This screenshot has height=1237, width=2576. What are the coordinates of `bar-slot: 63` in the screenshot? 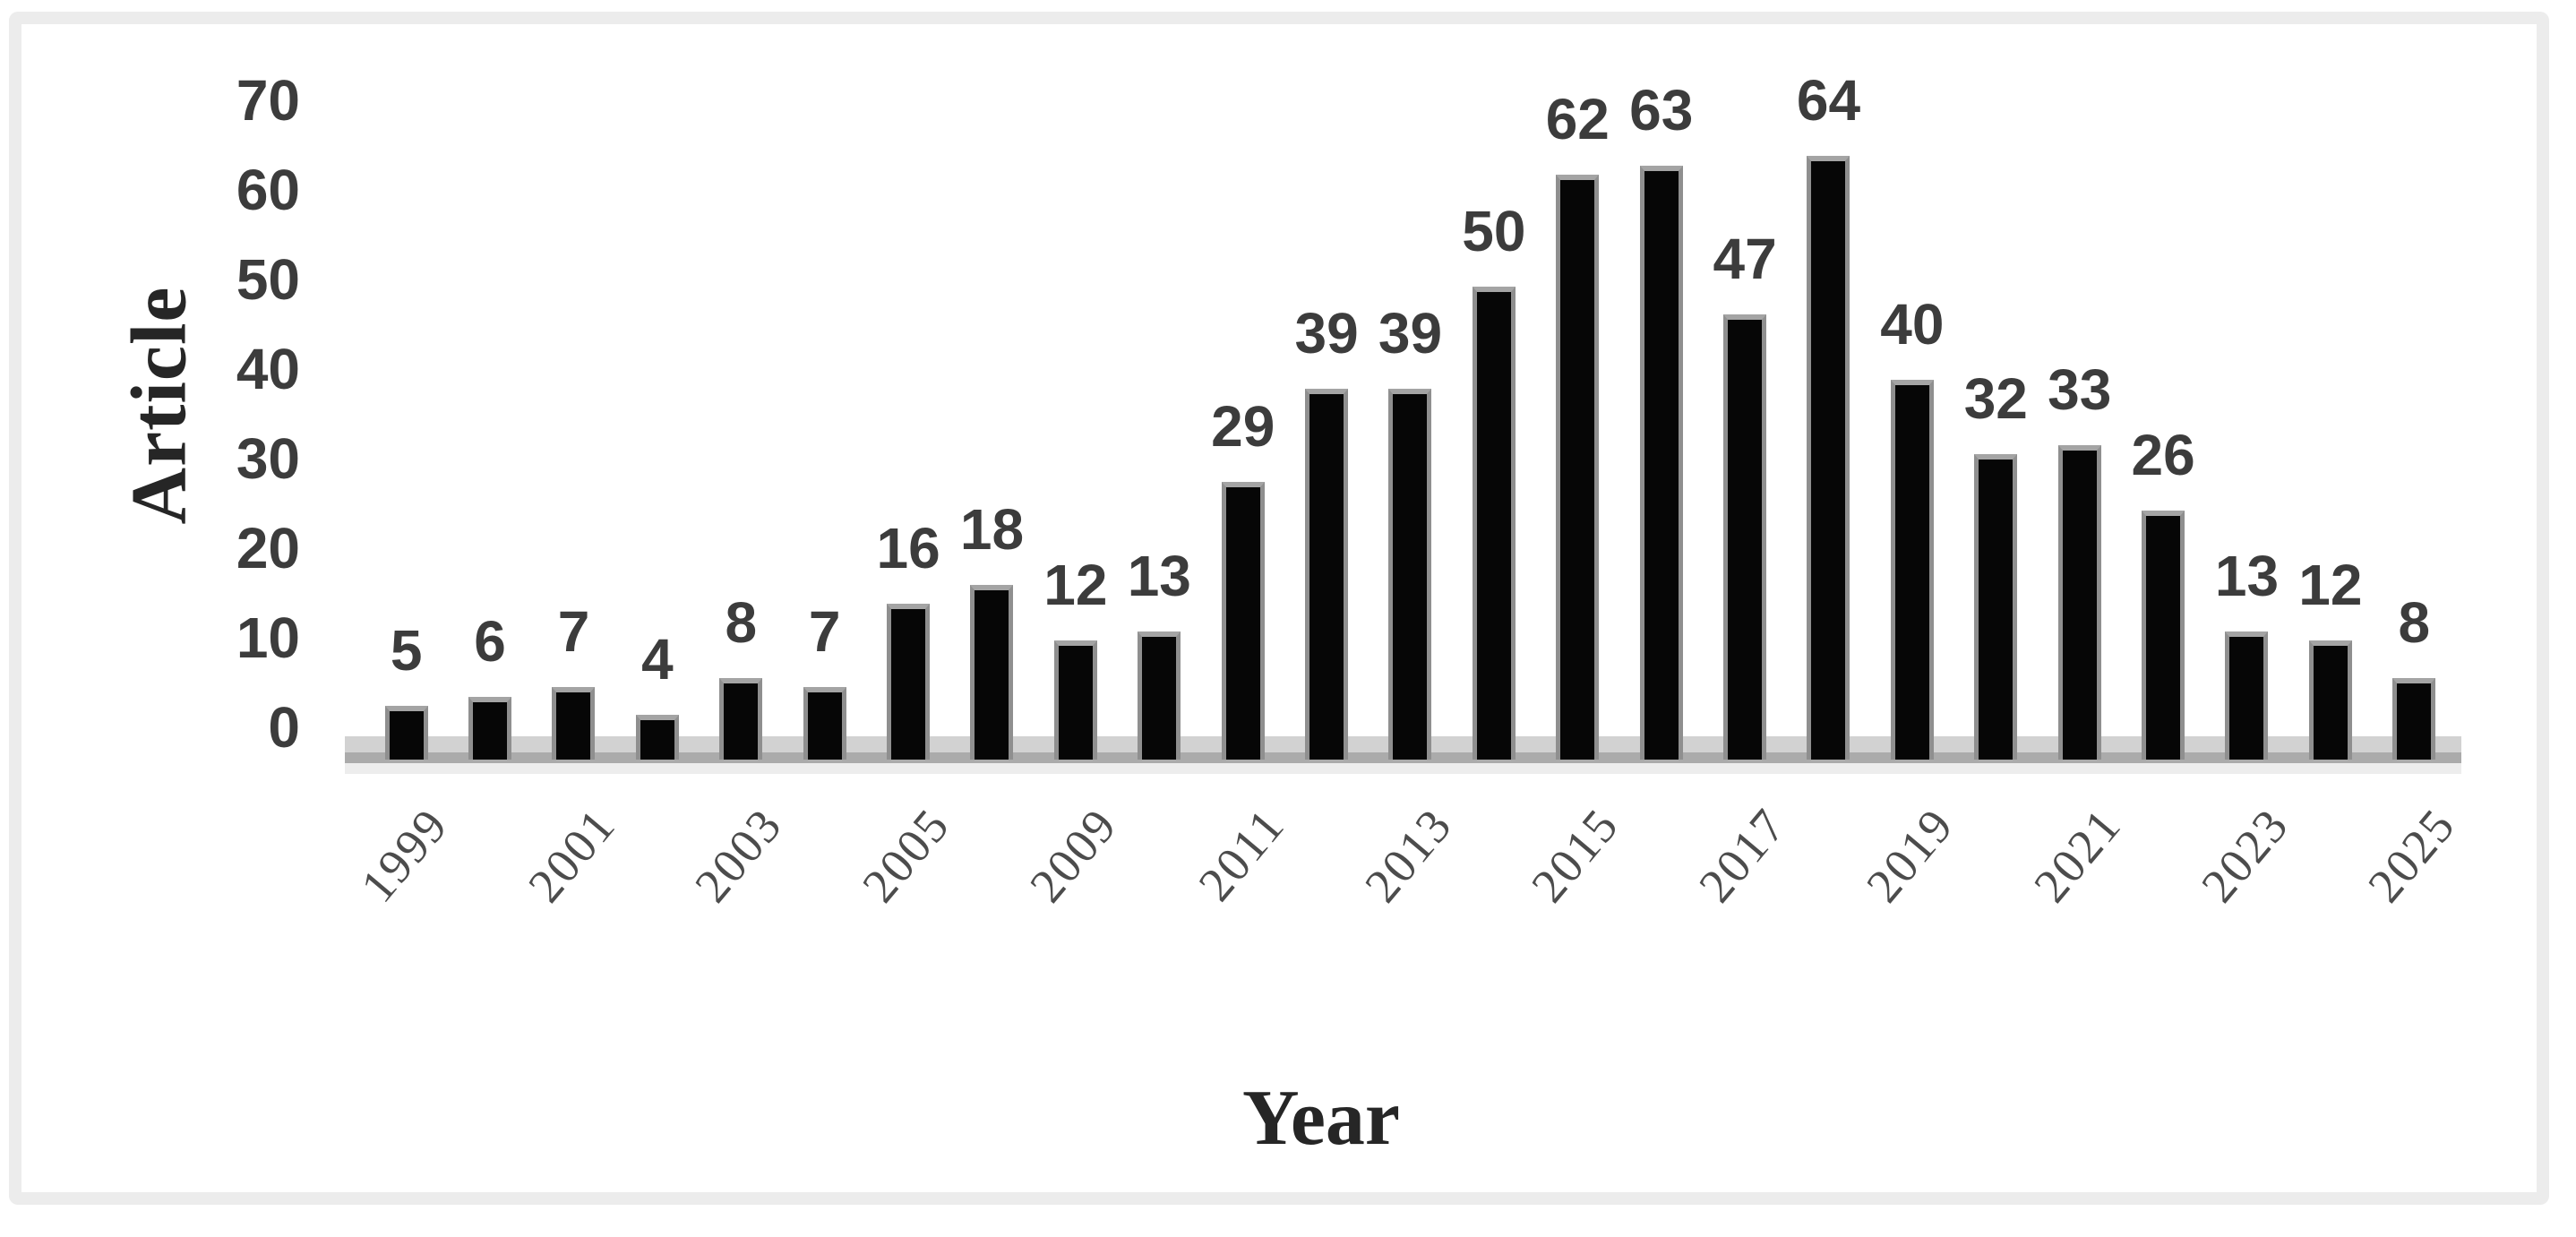 It's located at (1661, 421).